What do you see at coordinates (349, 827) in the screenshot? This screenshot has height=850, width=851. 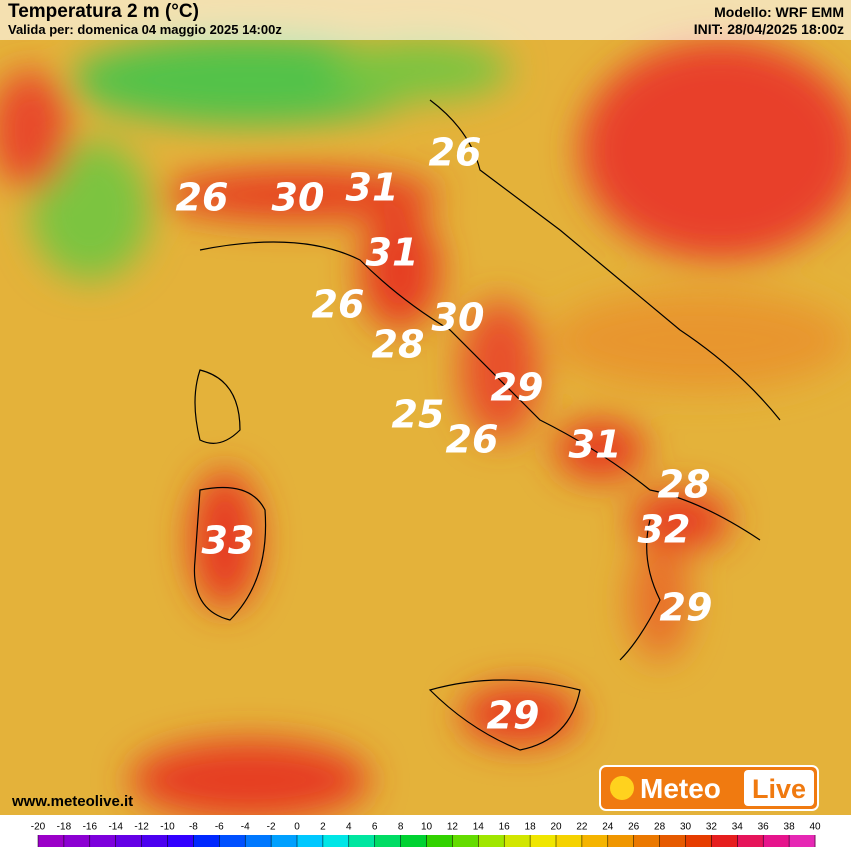 I see `colorbar-tick-label: 4` at bounding box center [349, 827].